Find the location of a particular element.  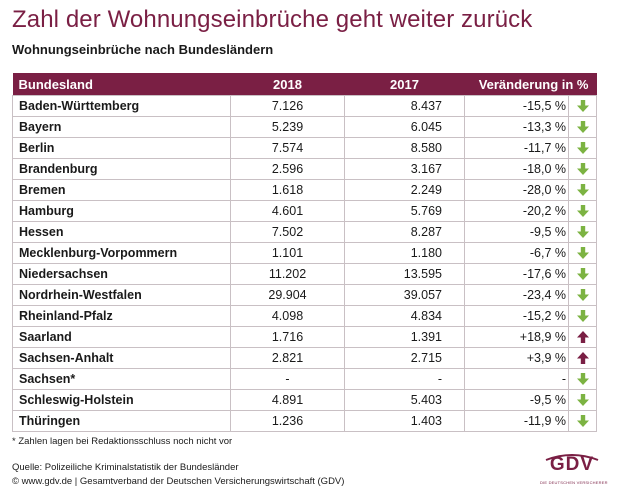

cell-bundesland: Sachsen-Anhalt is located at coordinates (121, 358).